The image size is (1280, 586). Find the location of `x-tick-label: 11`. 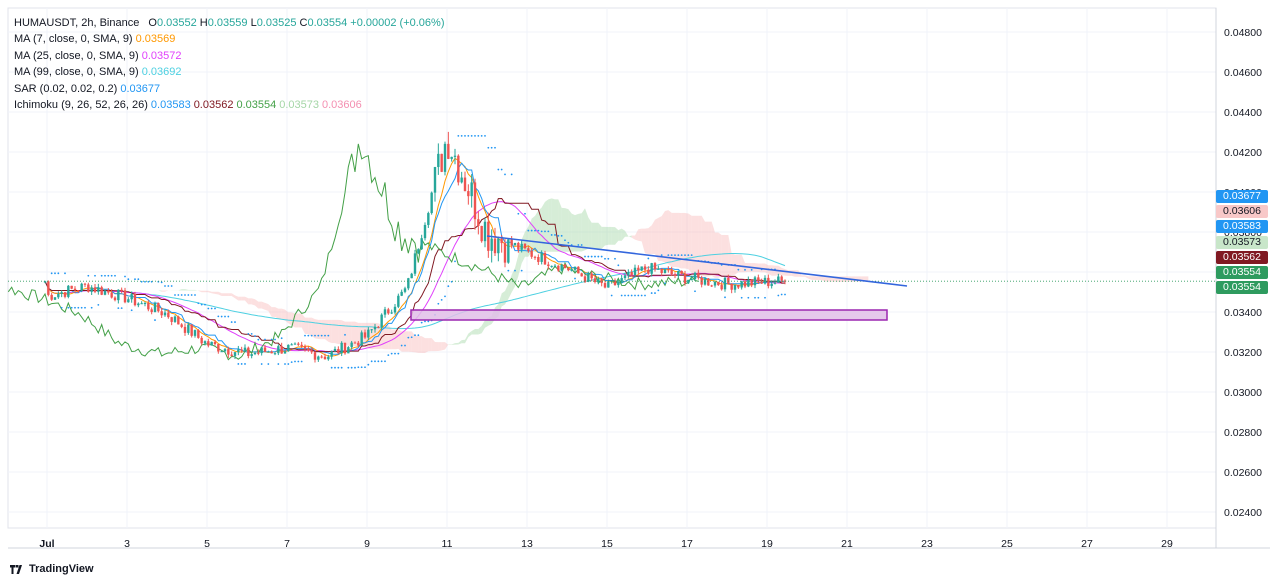

x-tick-label: 11 is located at coordinates (447, 544).